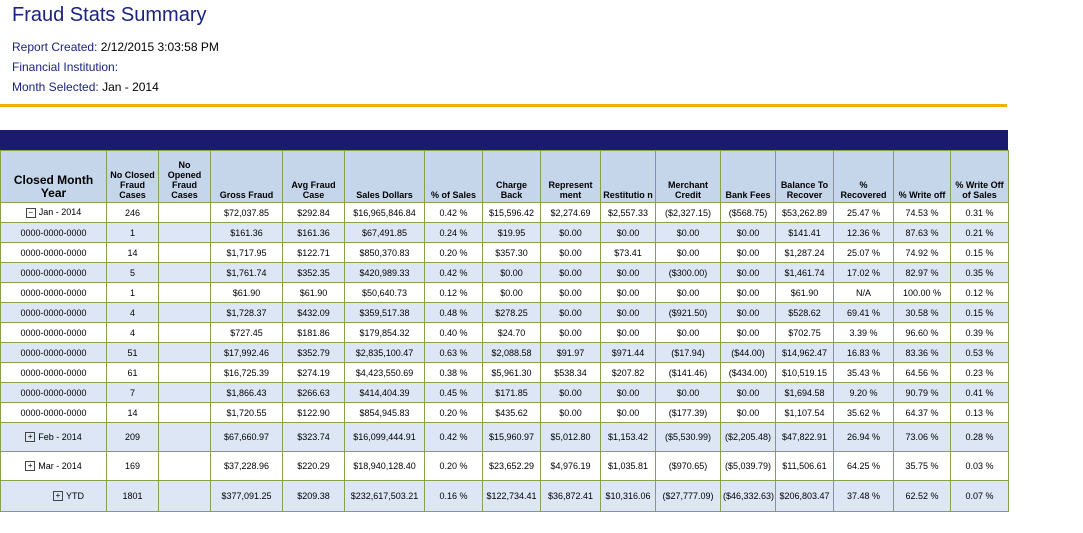 The height and width of the screenshot is (533, 1083). What do you see at coordinates (384, 176) in the screenshot?
I see `col-sales-dollars: Sales Dollars` at bounding box center [384, 176].